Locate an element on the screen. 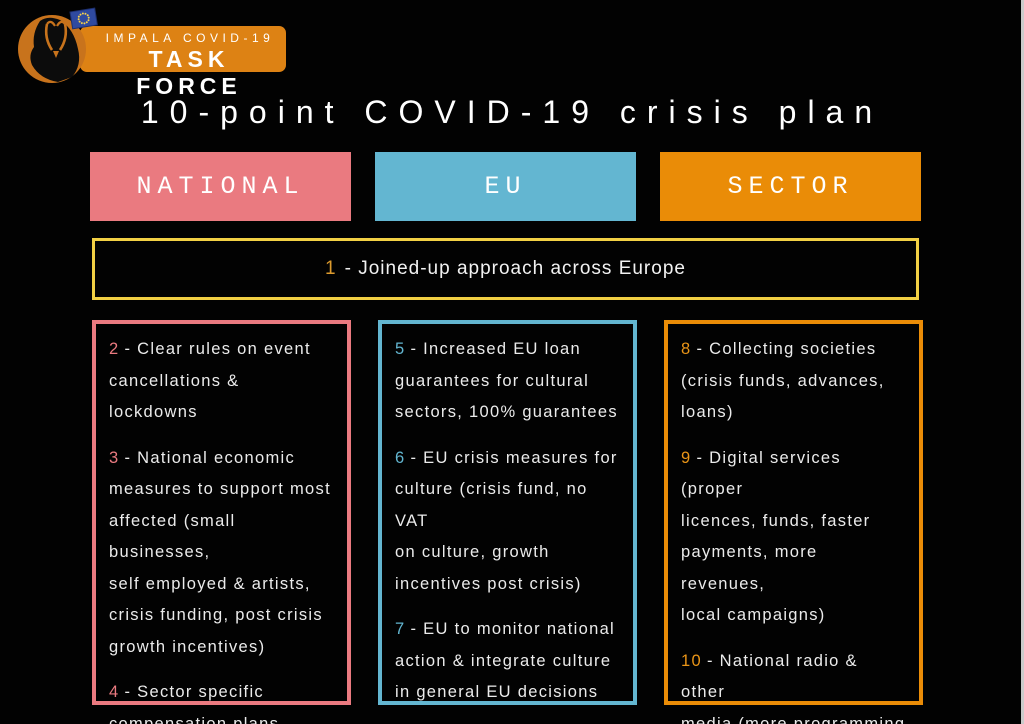  header-national: NATIONAL is located at coordinates (220, 186).